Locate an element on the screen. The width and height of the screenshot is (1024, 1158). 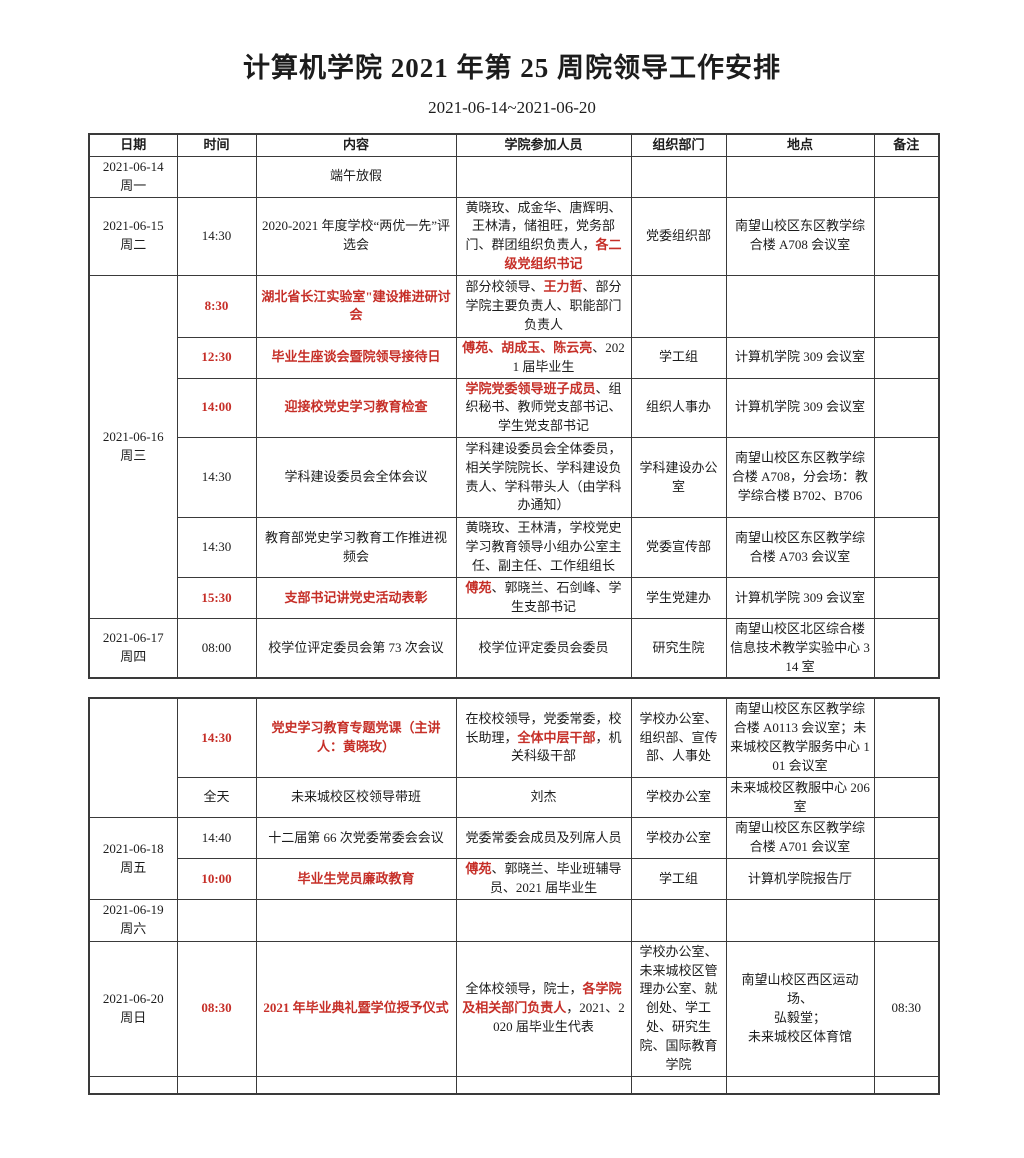
cell-text: 、郭晓兰、毕业班辅导员、2021 届毕业生 is located at coordinates (555, 878).